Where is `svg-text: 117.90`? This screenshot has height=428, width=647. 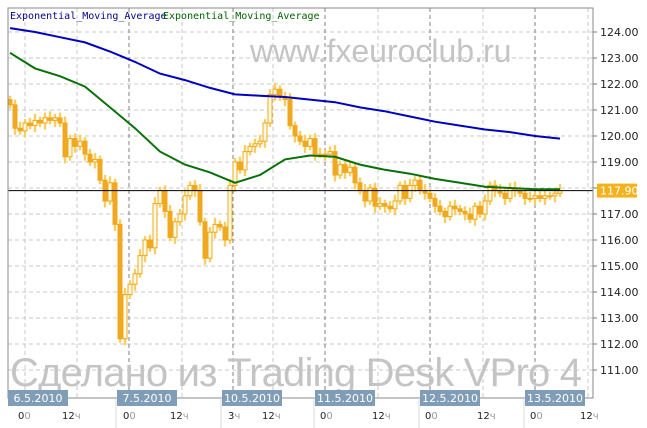
svg-text: 117.90 is located at coordinates (619, 191).